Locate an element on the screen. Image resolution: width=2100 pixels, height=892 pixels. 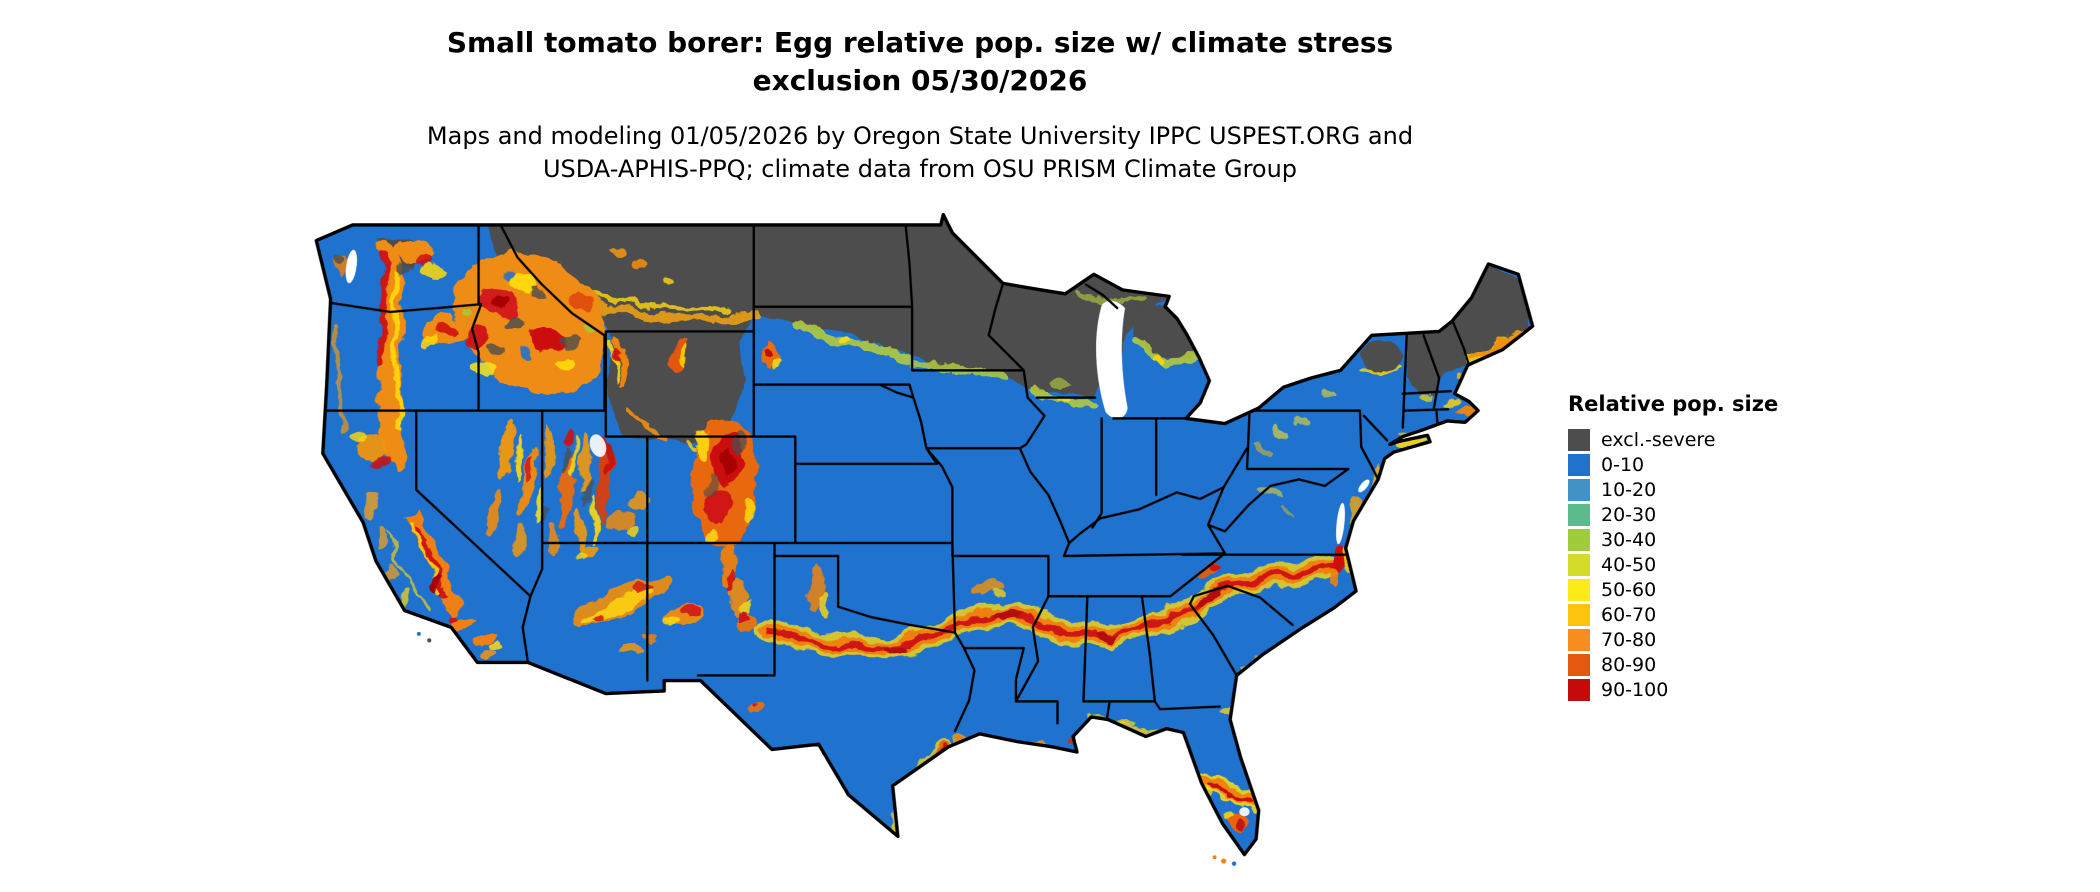
legend-label: 30-40 is located at coordinates (1629, 539).